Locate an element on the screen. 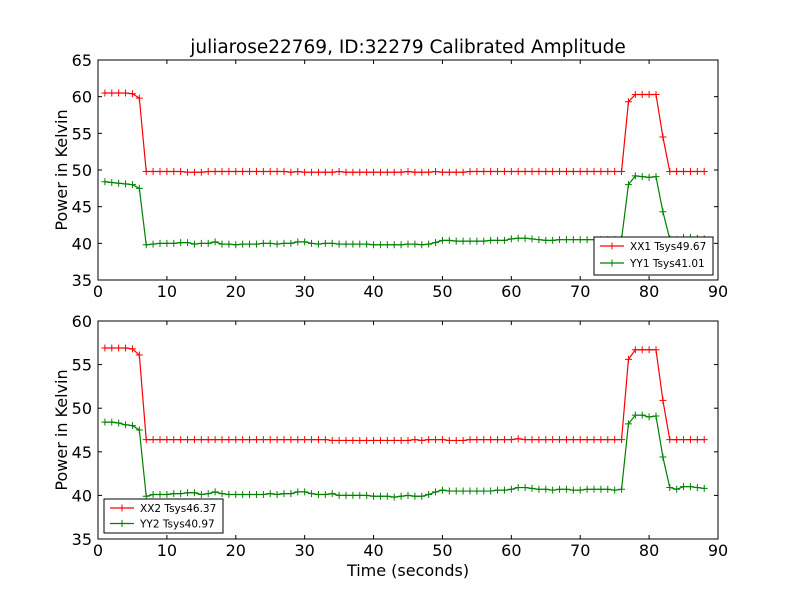 Image resolution: width=800 pixels, height=600 pixels. y-tick-label: 55 is located at coordinates (82, 133).